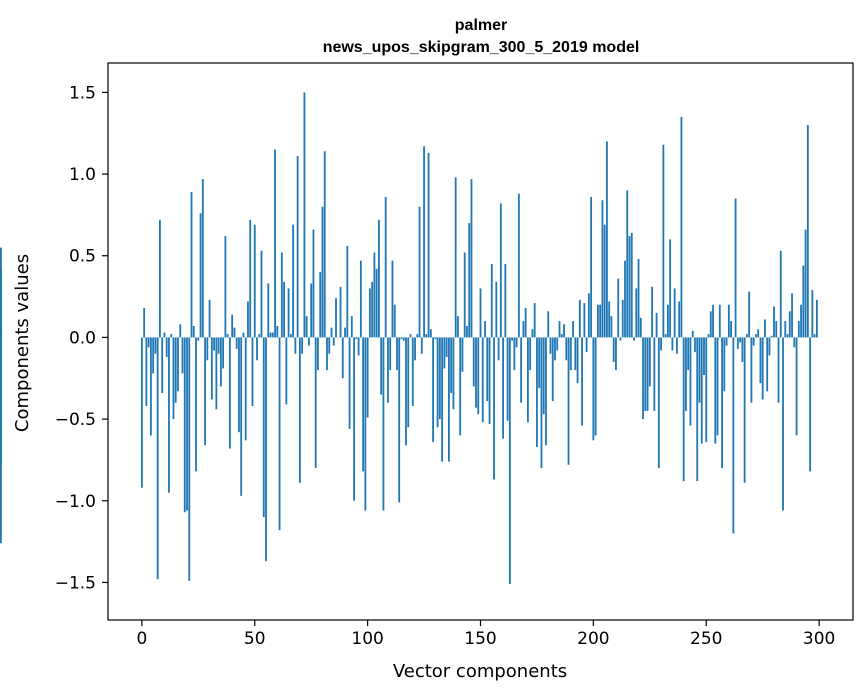  I want to click on y-tick-label: 1.5, so click(82, 93).